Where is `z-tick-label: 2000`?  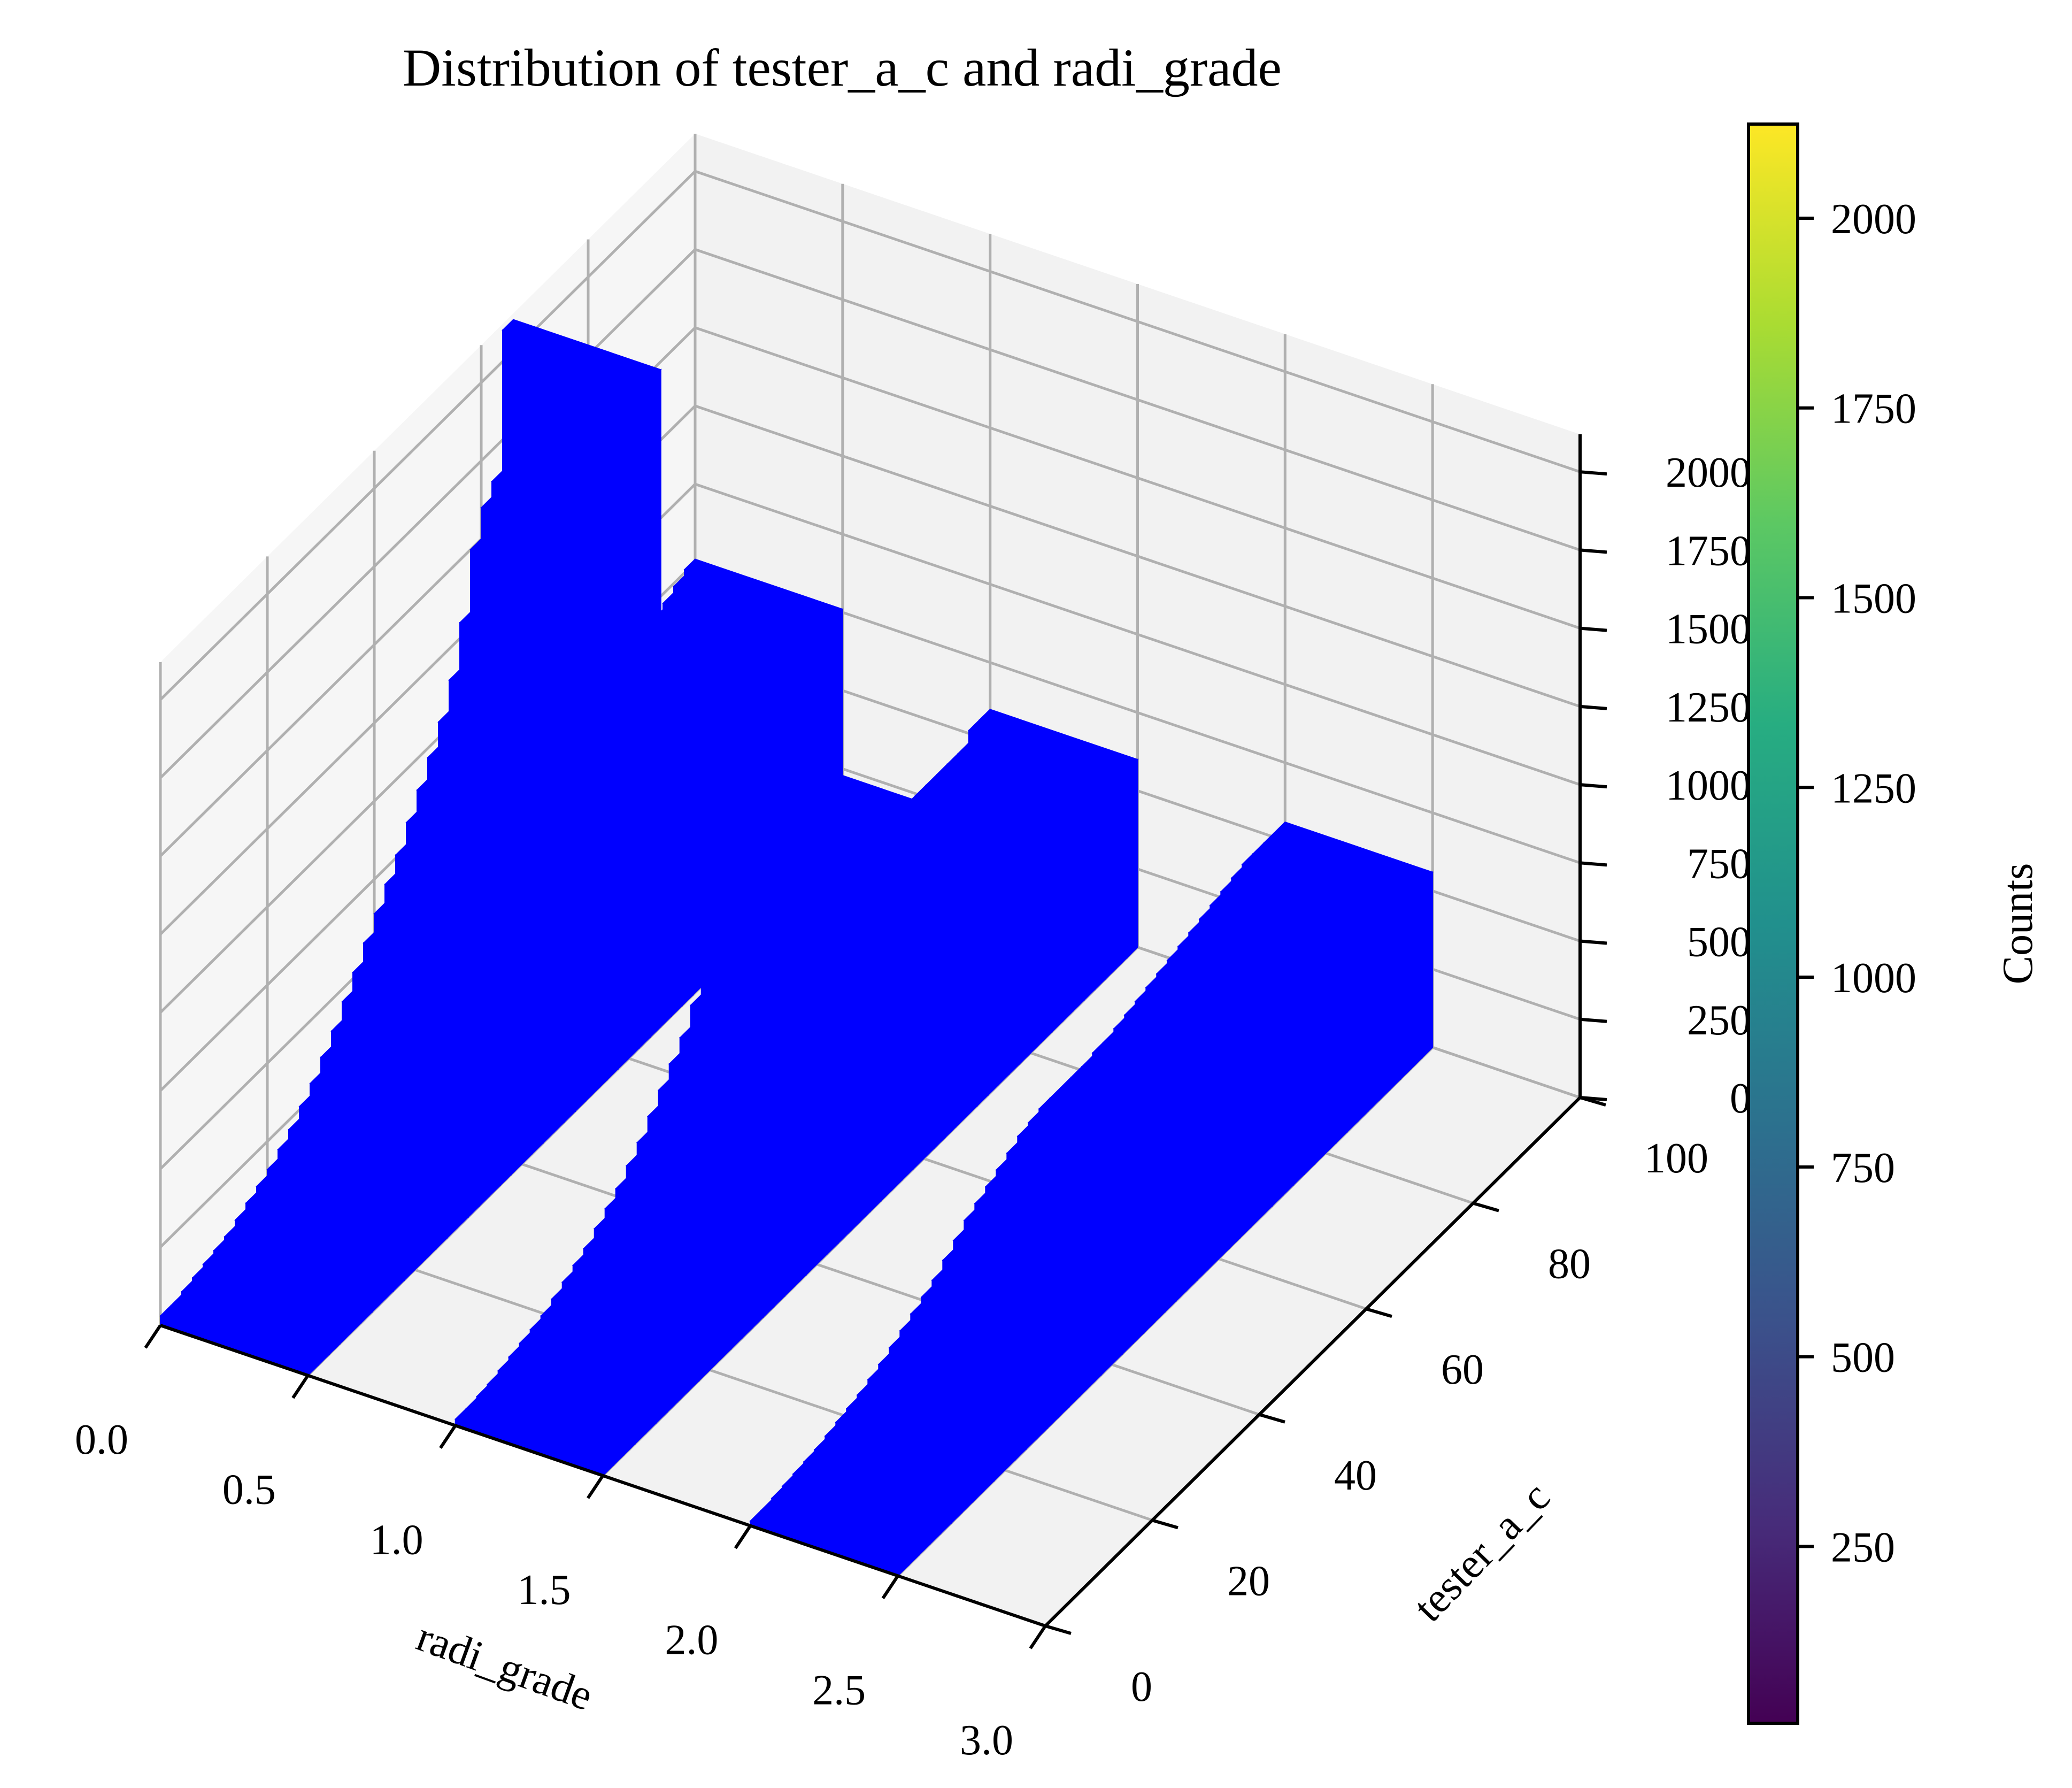
z-tick-label: 2000 is located at coordinates (1708, 472).